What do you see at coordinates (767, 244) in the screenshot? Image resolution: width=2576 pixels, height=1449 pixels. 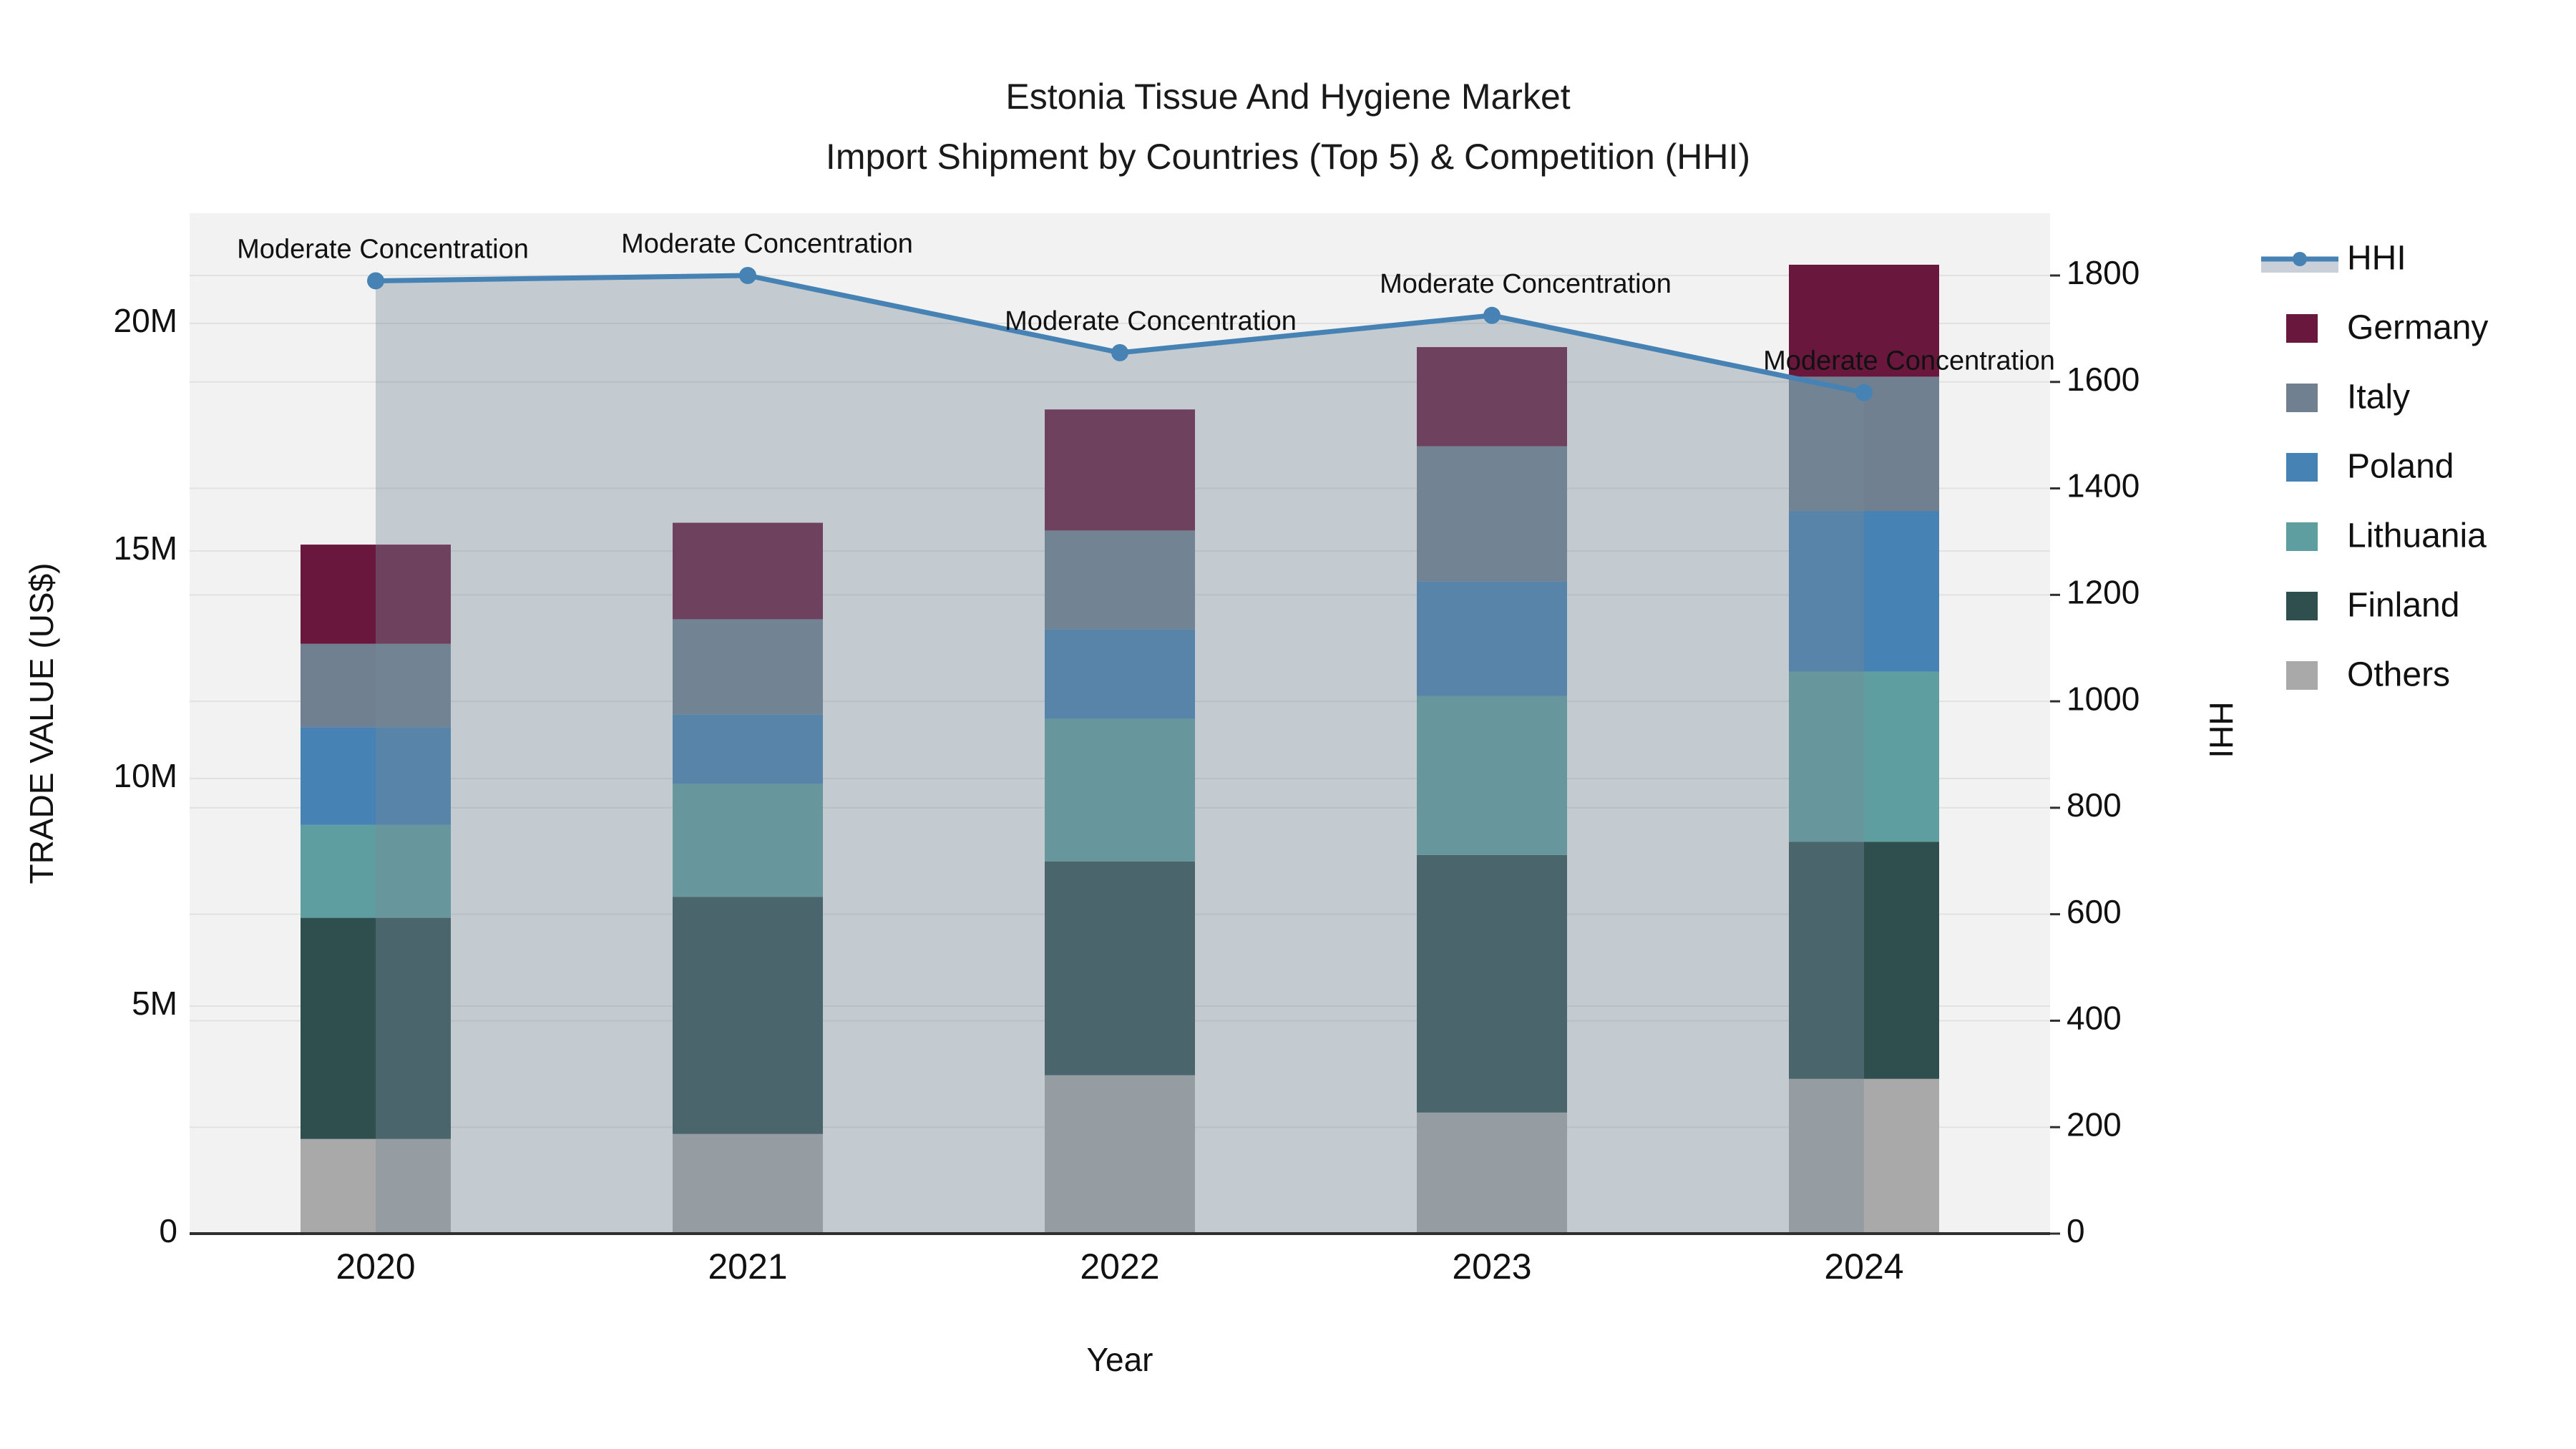 I see `annotation-2021: Moderate Concentration` at bounding box center [767, 244].